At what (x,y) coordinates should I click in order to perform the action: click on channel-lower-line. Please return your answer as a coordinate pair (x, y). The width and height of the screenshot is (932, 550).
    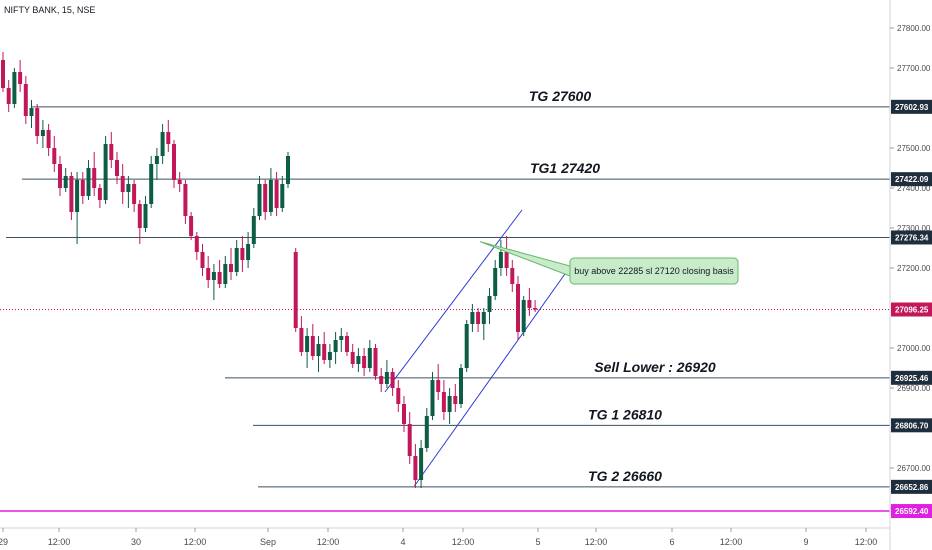
    Looking at the image, I should click on (493, 375).